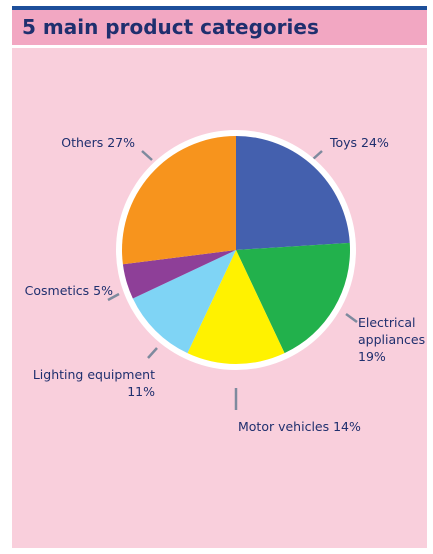  I want to click on slice-label-line: 19%, so click(372, 356).